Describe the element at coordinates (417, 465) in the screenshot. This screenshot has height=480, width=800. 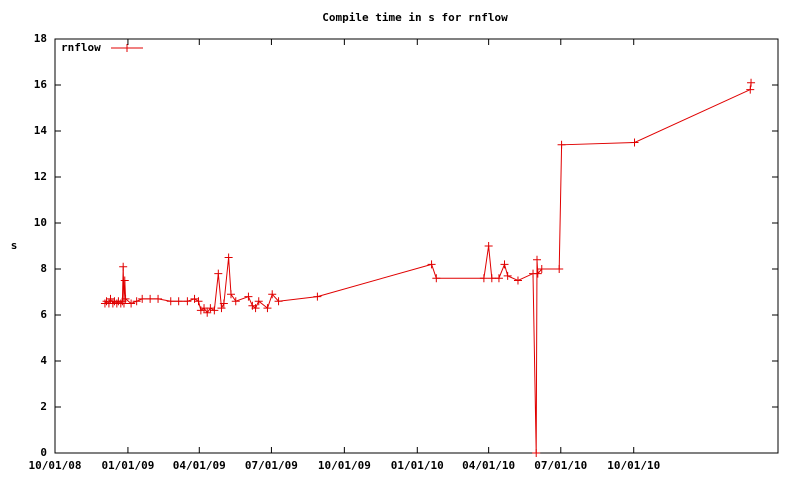
I see `x-tick-label: 01/01/10` at that location.